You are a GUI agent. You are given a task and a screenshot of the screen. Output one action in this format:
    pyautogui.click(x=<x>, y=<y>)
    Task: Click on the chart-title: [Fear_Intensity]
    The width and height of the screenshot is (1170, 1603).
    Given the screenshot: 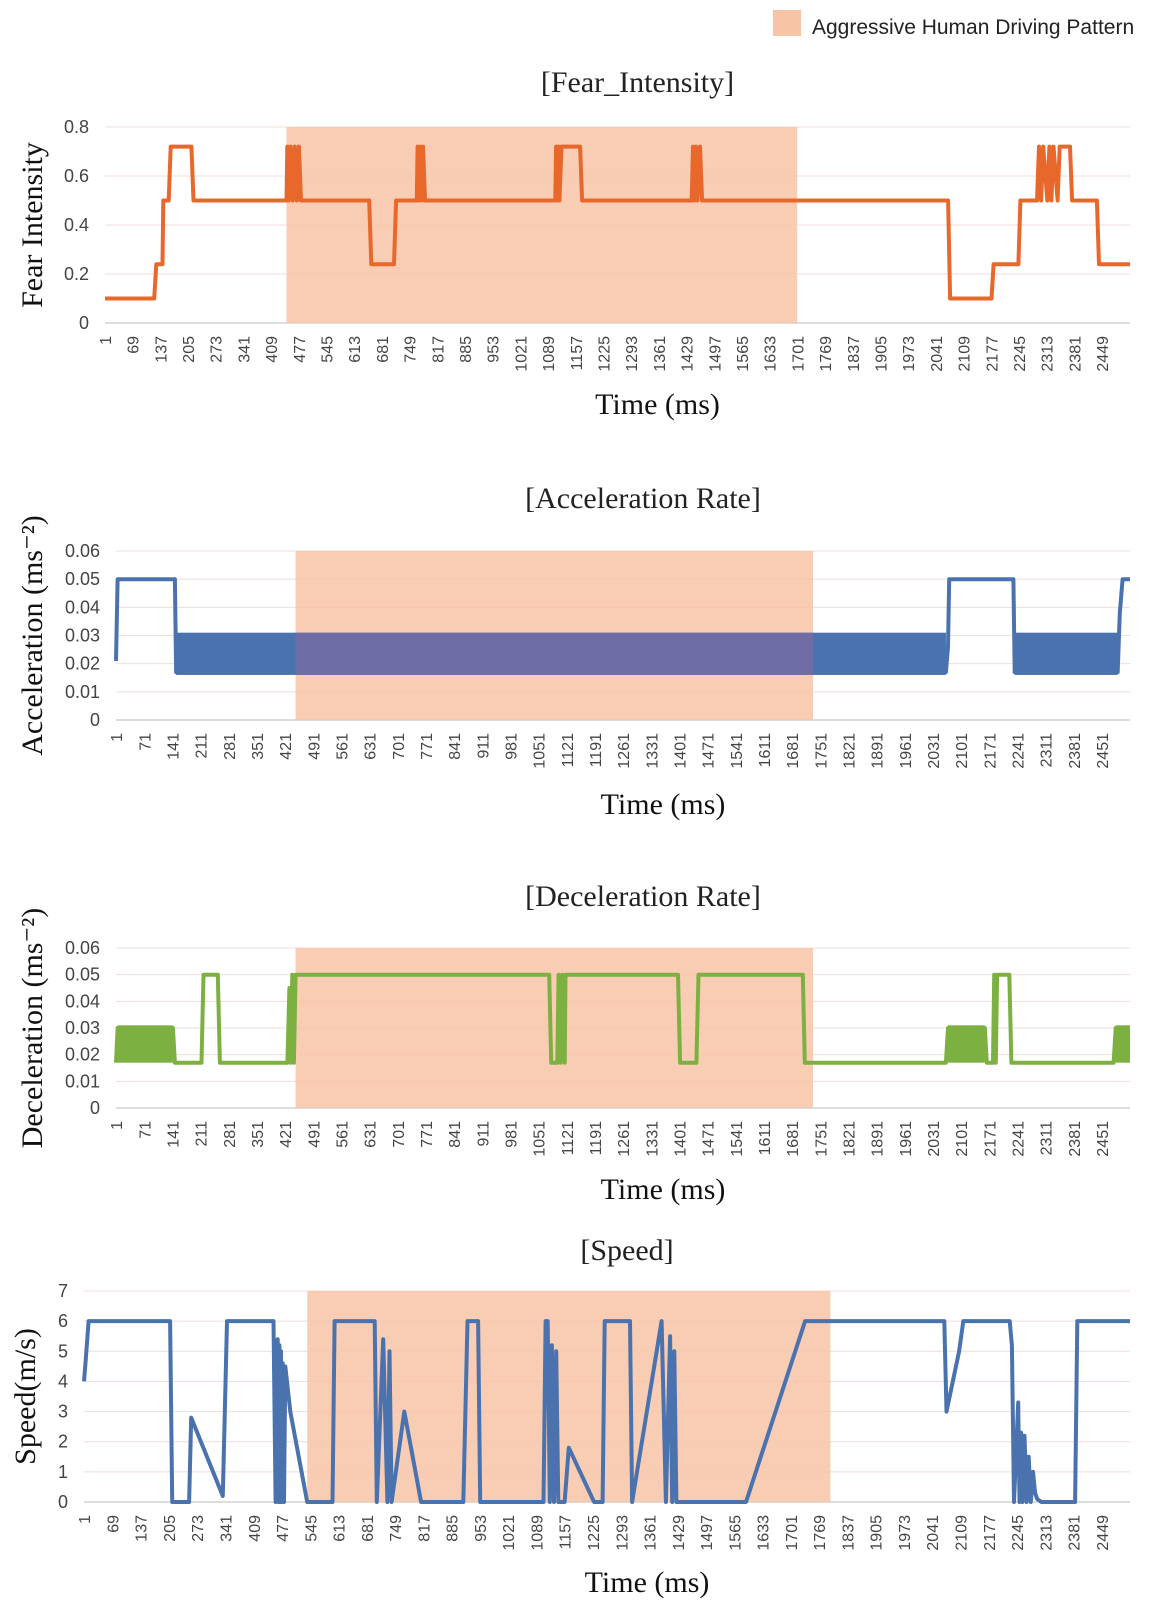 What is the action you would take?
    pyautogui.click(x=637, y=82)
    